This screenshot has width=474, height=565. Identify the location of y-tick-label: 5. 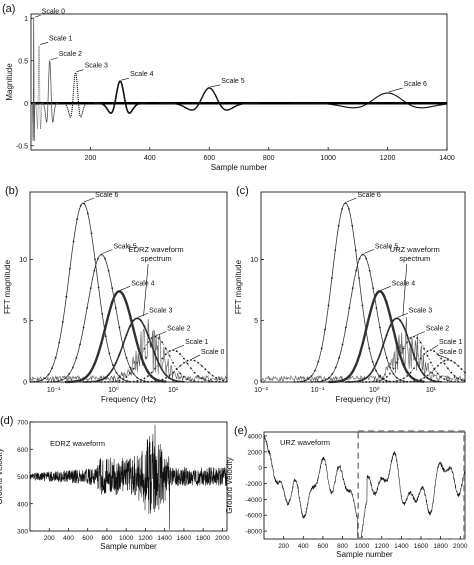
(25, 321).